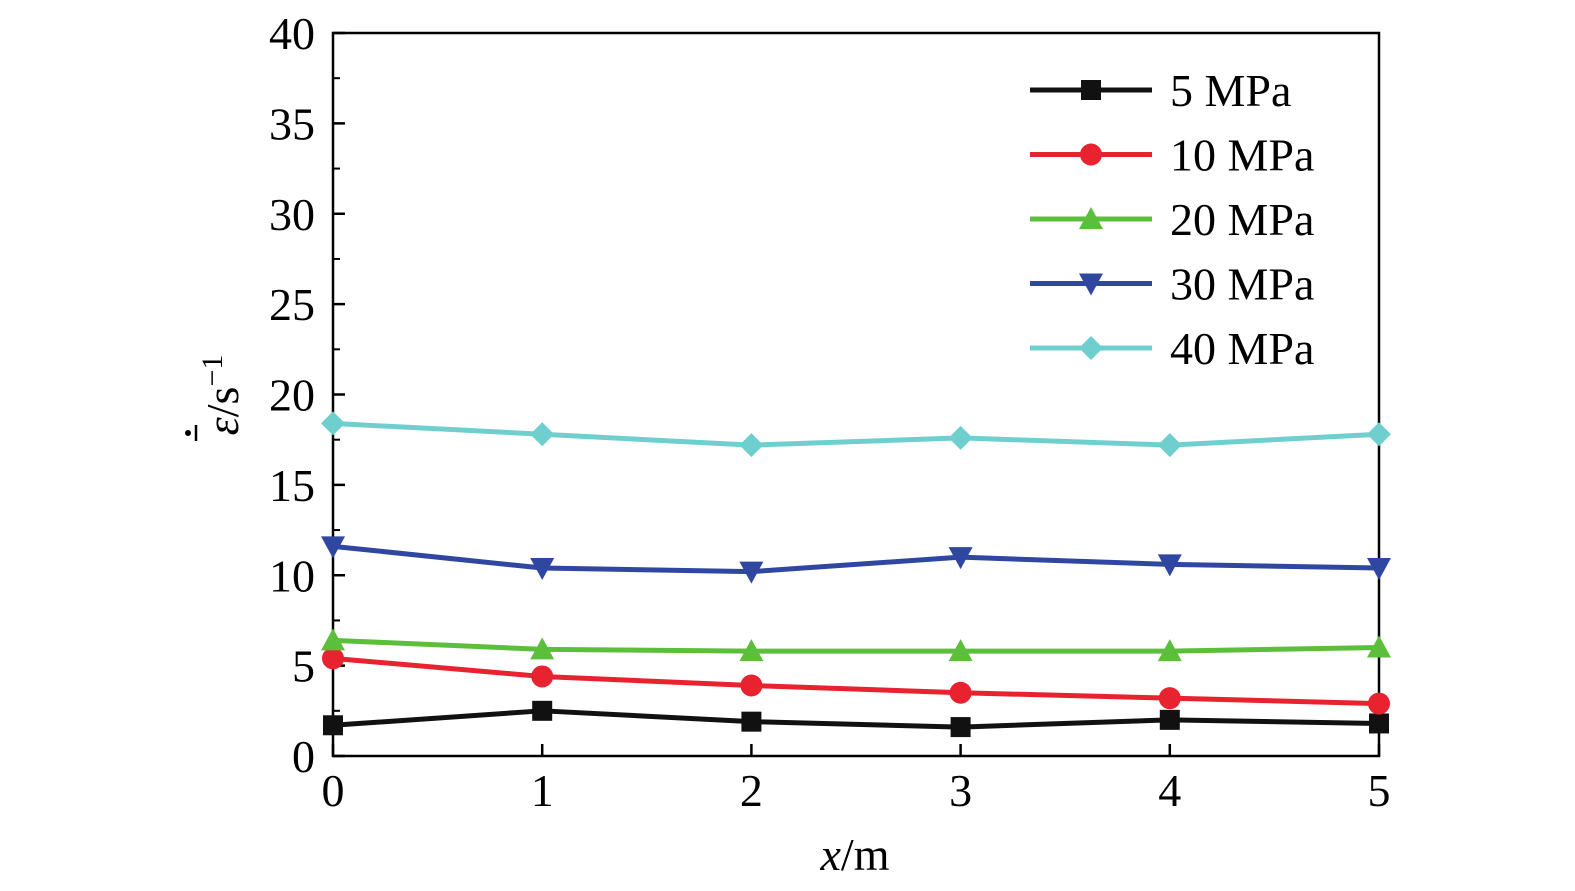  I want to click on series-line-20-mpa, so click(856, 645).